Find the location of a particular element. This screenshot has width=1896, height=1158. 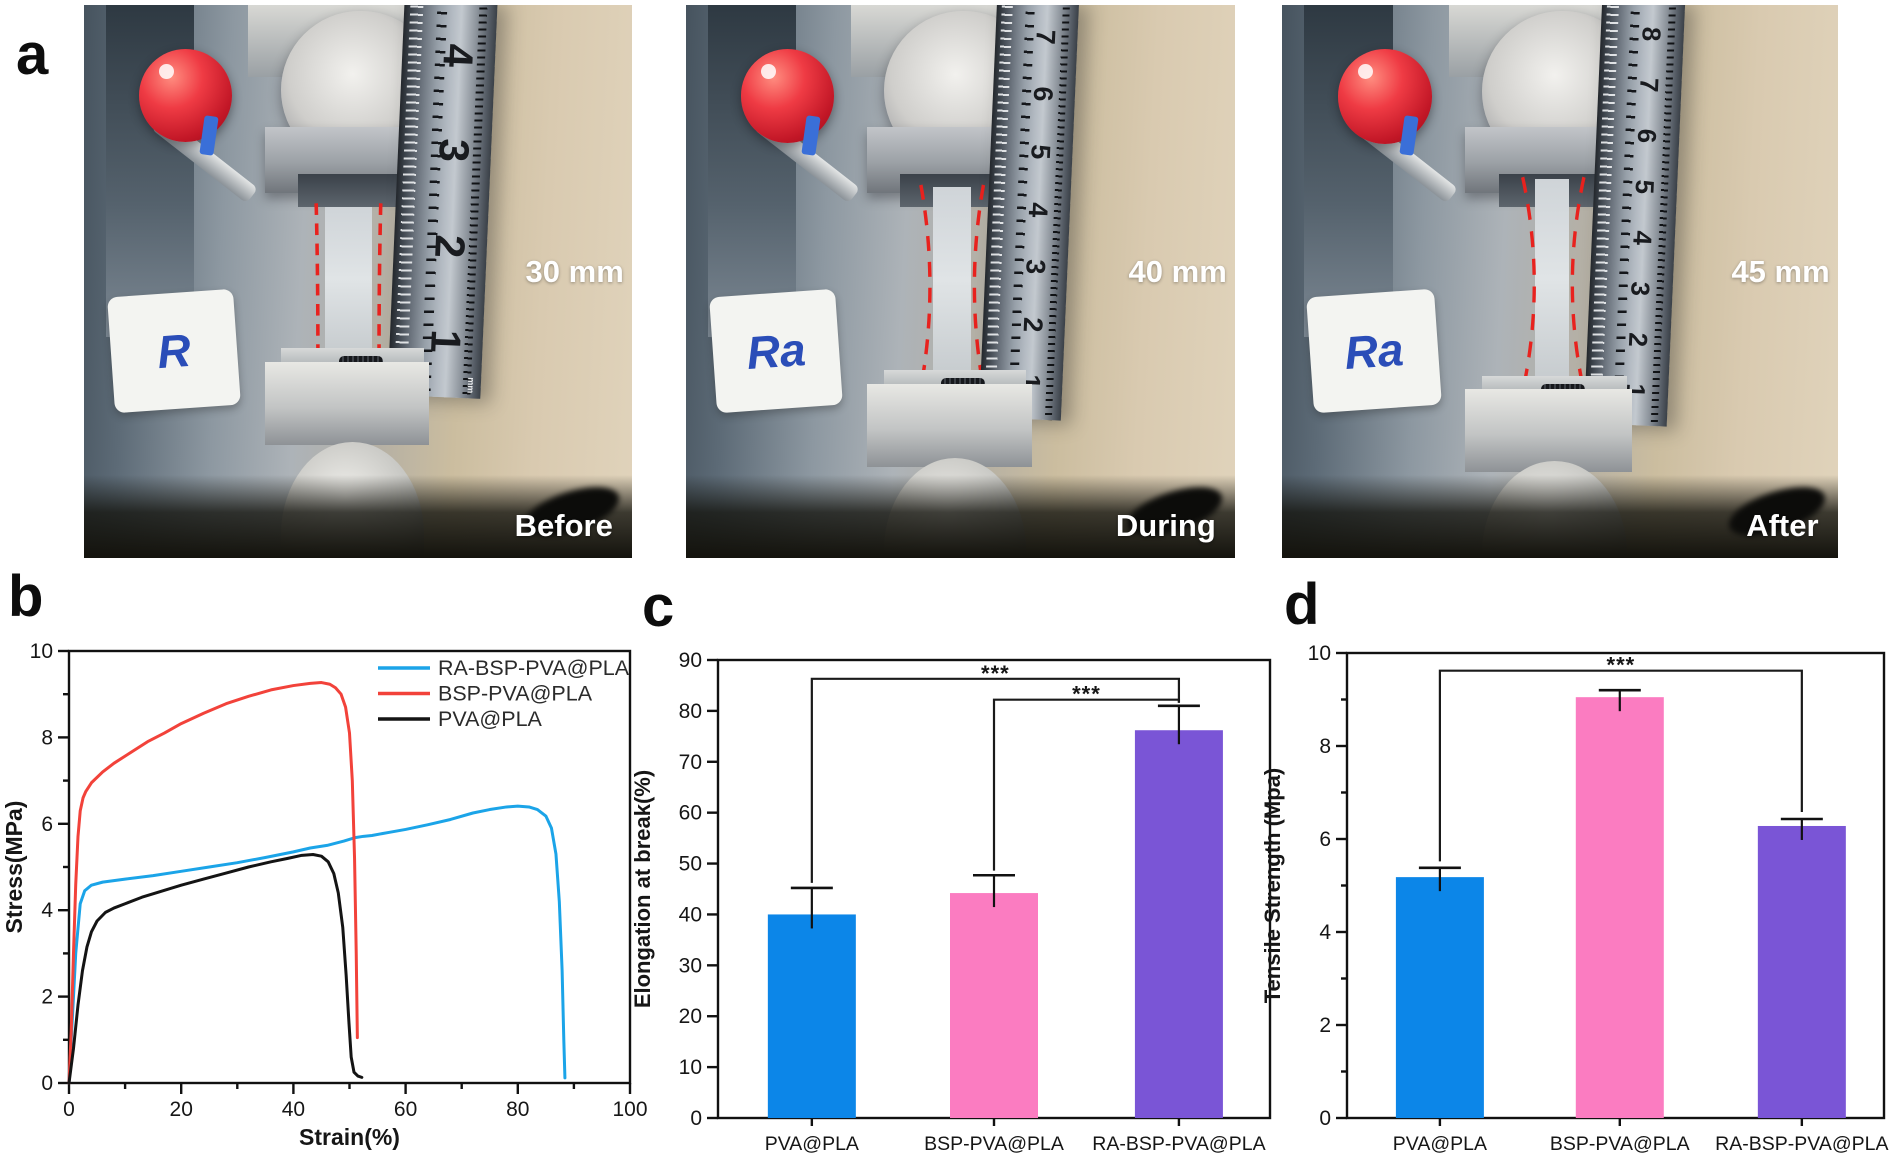

machine-logo-text: R is located at coordinates (174, 350).